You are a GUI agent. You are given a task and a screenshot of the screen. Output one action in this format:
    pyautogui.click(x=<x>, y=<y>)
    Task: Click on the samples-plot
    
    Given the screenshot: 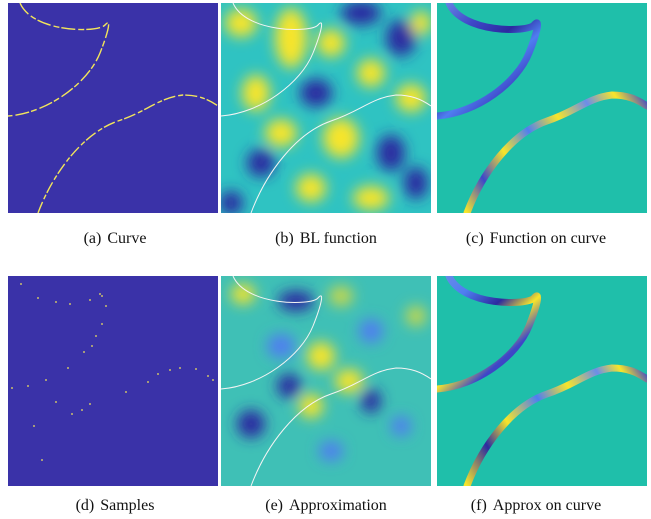 What is the action you would take?
    pyautogui.click(x=113, y=381)
    